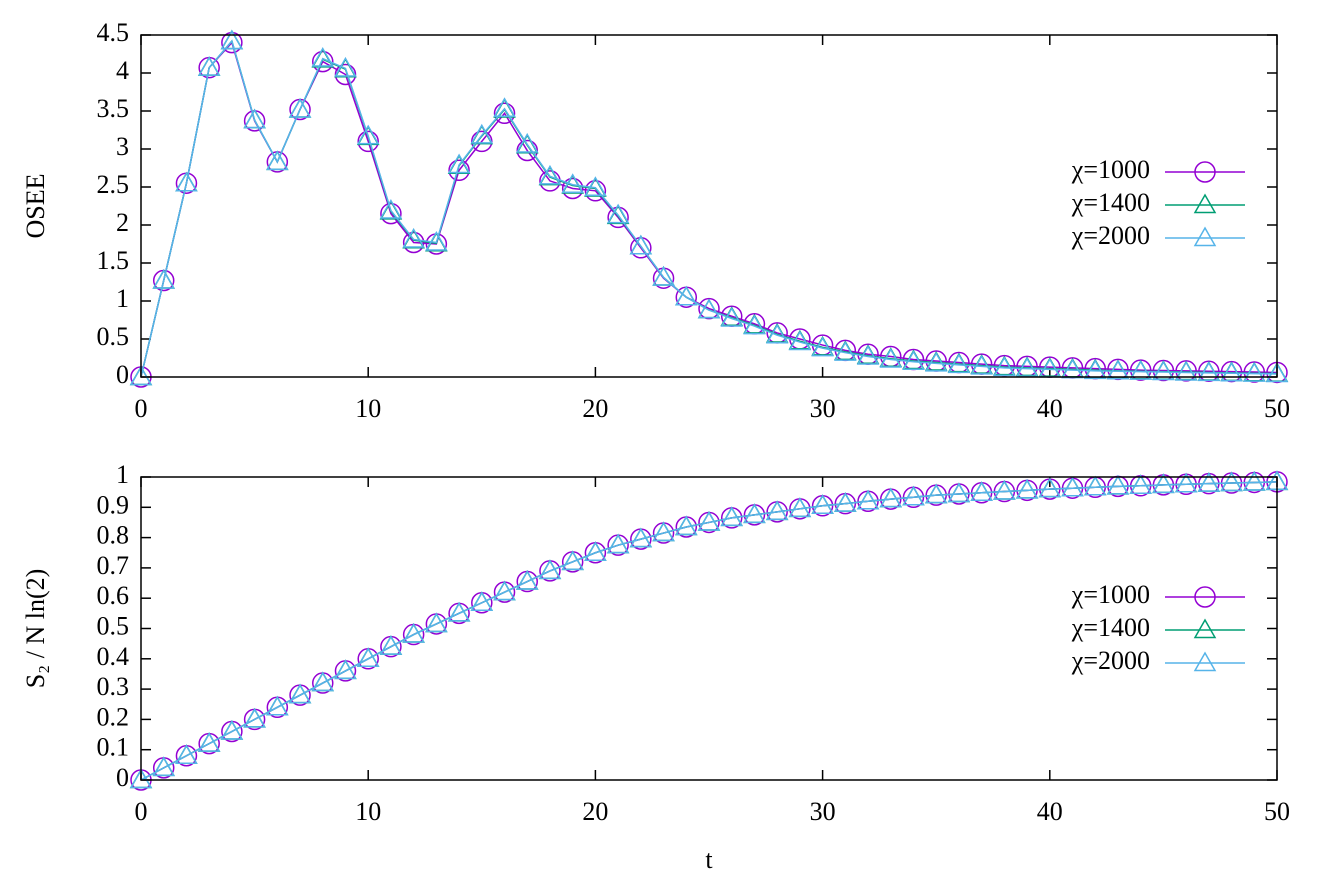 The width and height of the screenshot is (1329, 886). What do you see at coordinates (113, 716) in the screenshot?
I see `y-tick-label: 0.2` at bounding box center [113, 716].